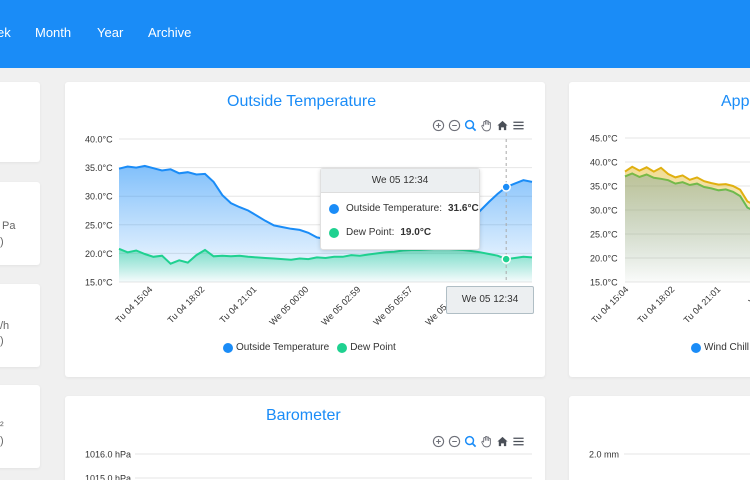 The height and width of the screenshot is (480, 750). Describe the element at coordinates (110, 32) in the screenshot. I see `nav-item-year: Year` at that location.